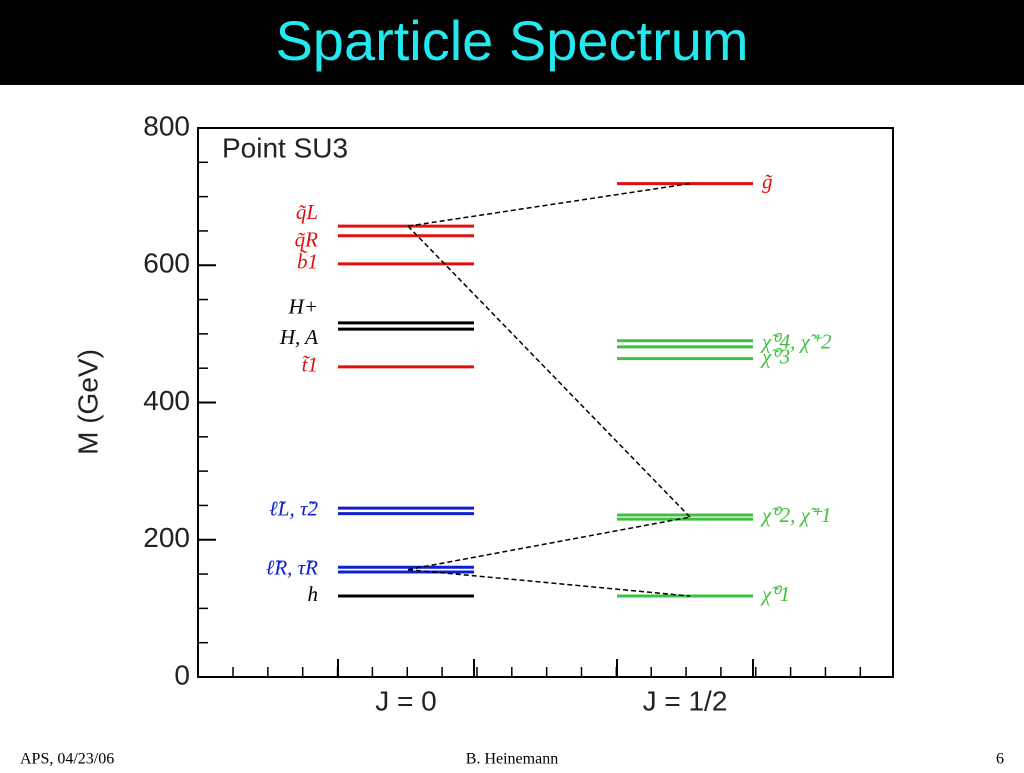 The height and width of the screenshot is (773, 1024). What do you see at coordinates (182, 674) in the screenshot?
I see `y-tick-label: 0` at bounding box center [182, 674].